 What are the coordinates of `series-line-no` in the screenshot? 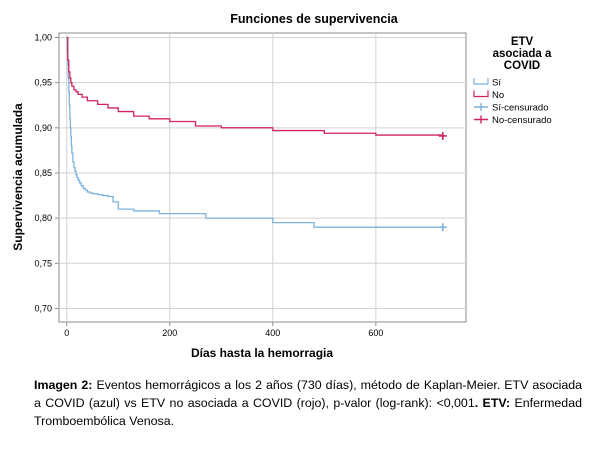 It's located at (255, 86).